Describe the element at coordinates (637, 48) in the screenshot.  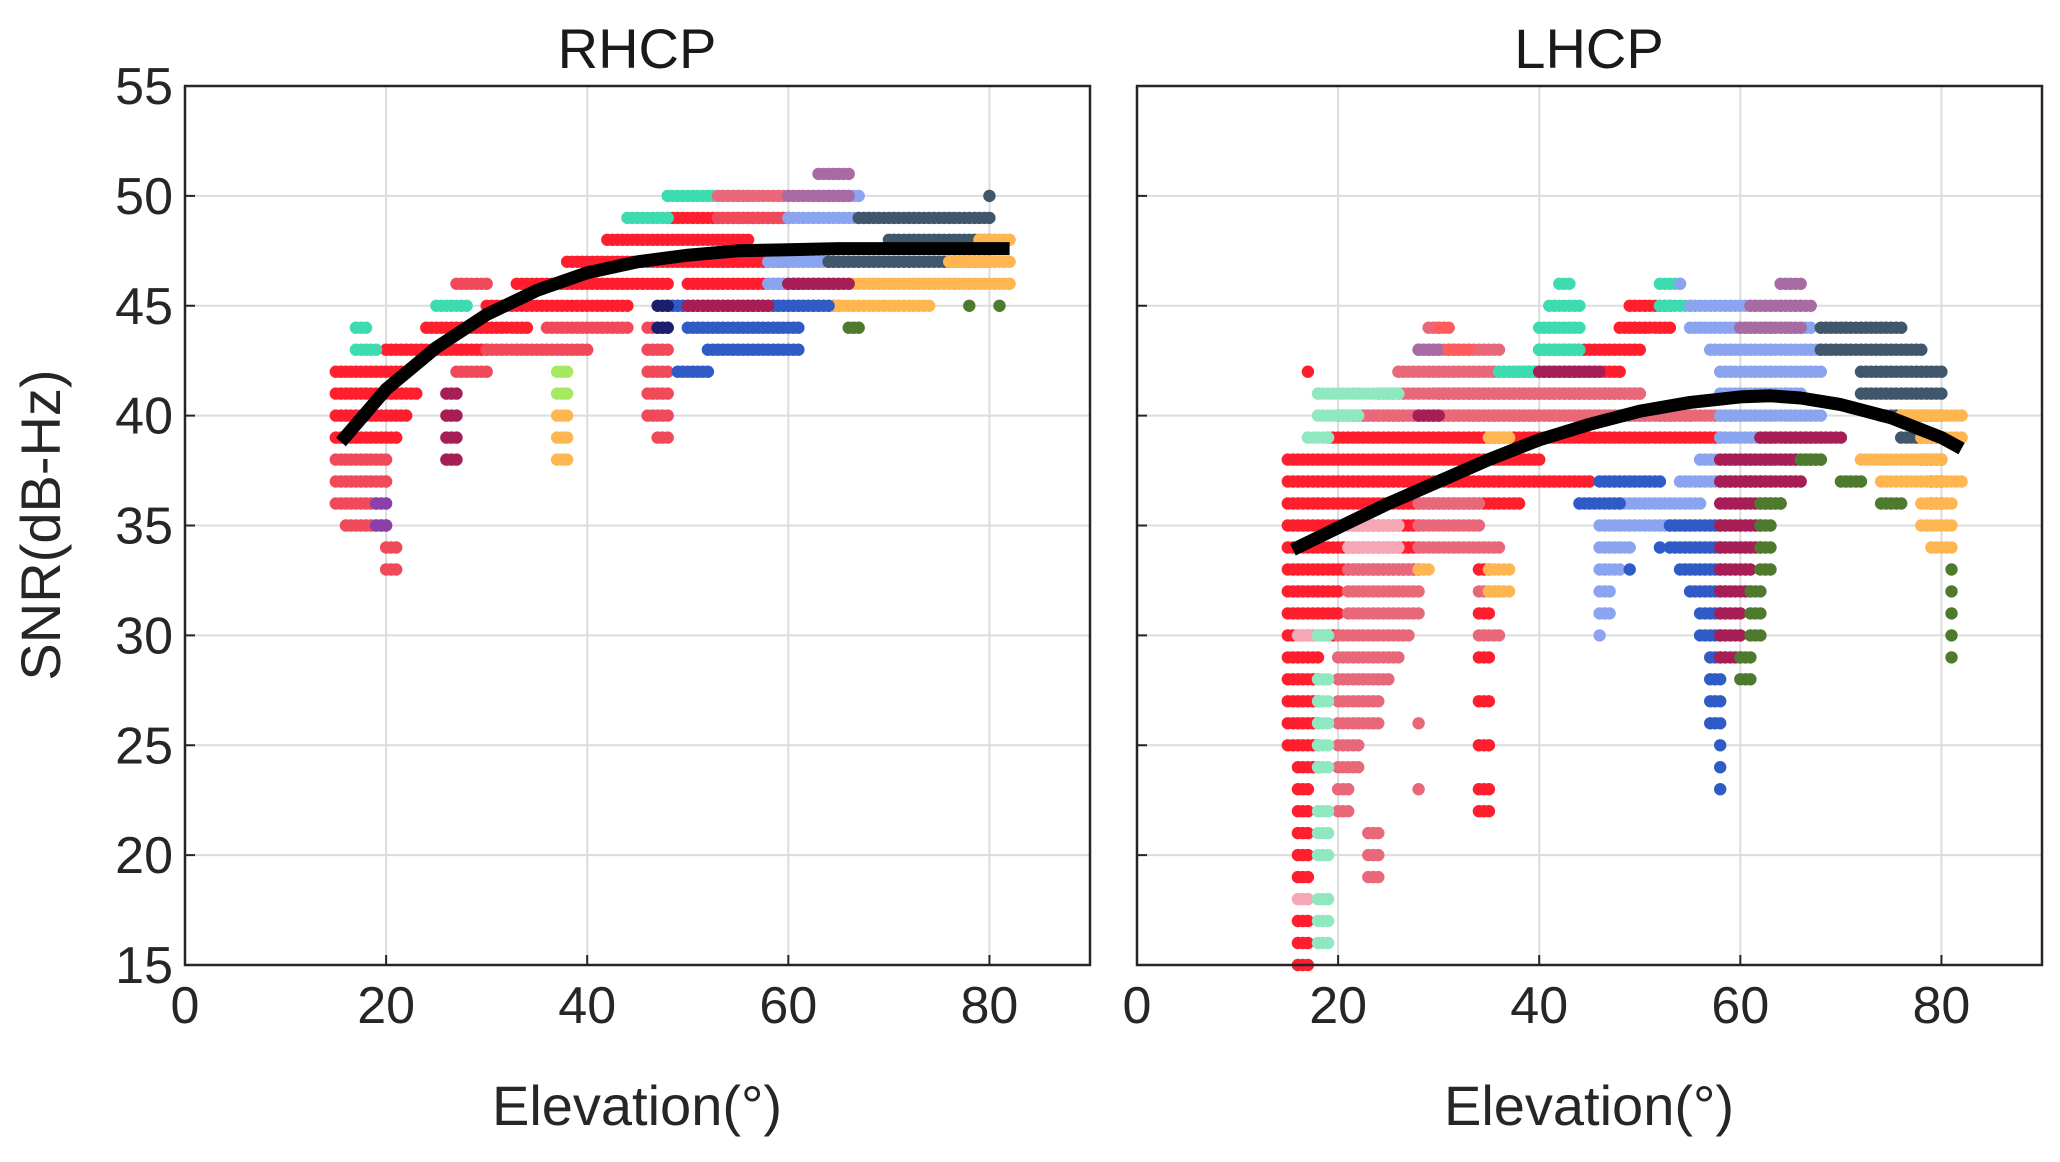
I see `chart-title-rhcp: RHCP` at that location.